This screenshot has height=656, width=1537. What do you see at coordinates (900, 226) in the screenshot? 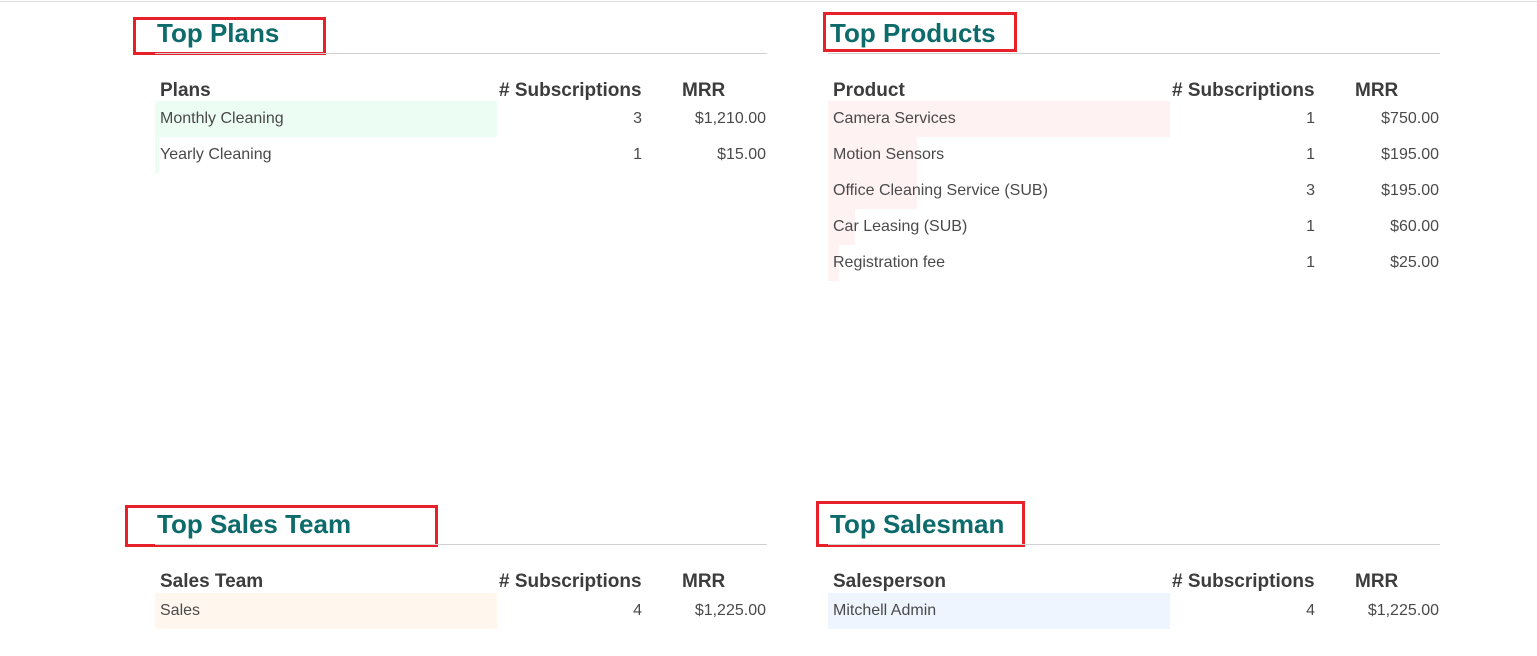
I see `row-name: Car Leasing (SUB)` at bounding box center [900, 226].